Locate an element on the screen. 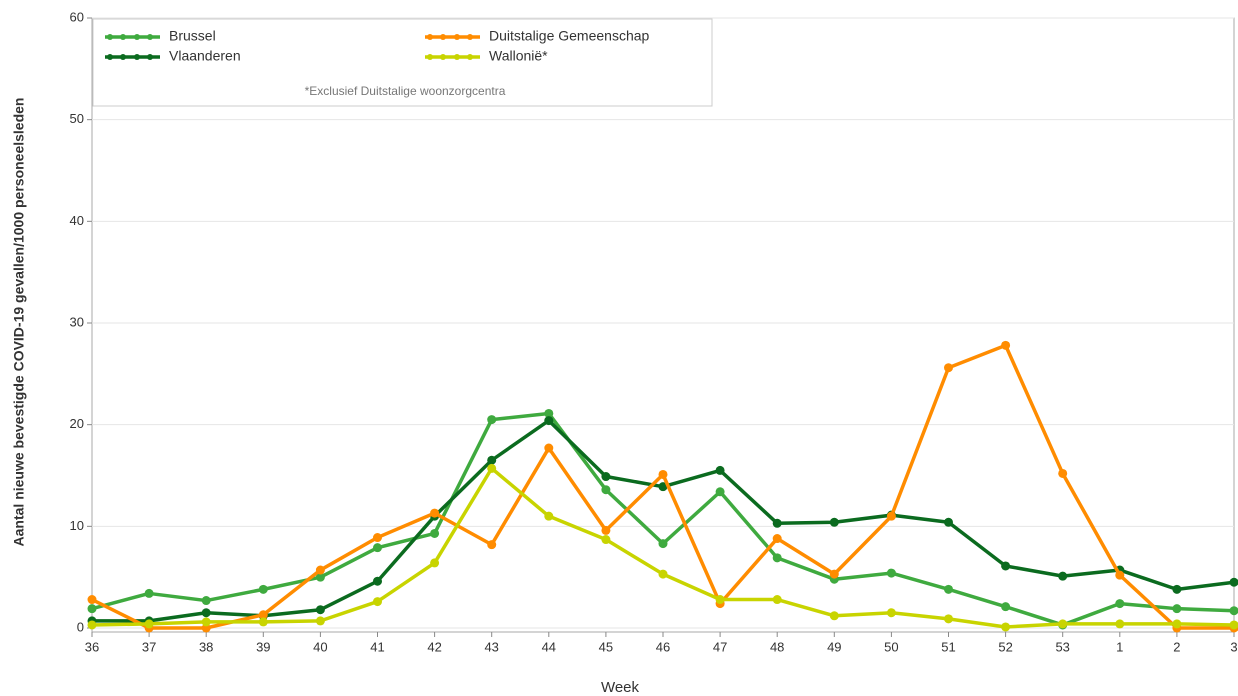 The width and height of the screenshot is (1238, 696). x-tick-label: 41 is located at coordinates (377, 646).